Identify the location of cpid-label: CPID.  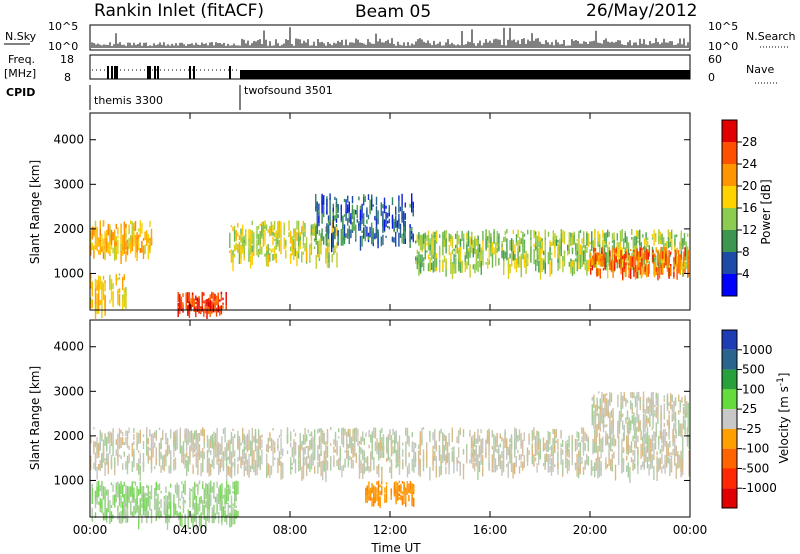
(20, 92).